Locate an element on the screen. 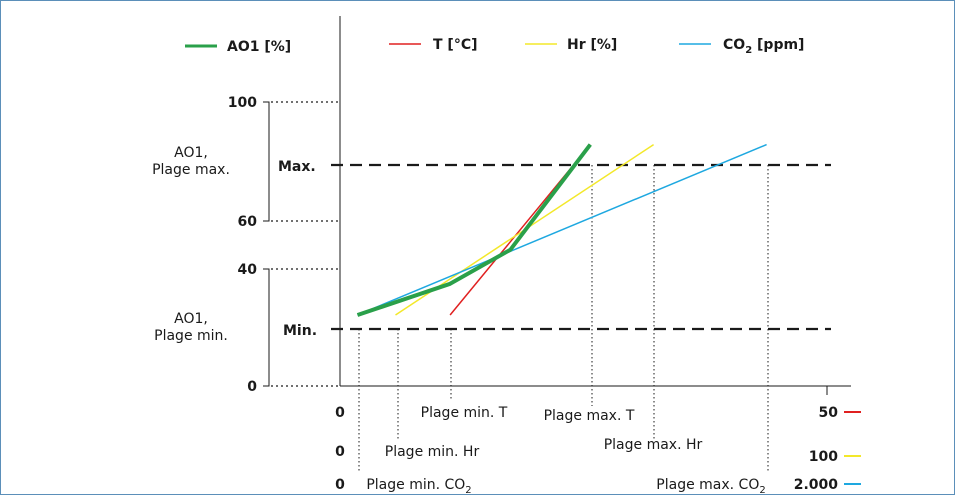 This screenshot has width=957, height=497. x-start-t: 0 is located at coordinates (340, 413).